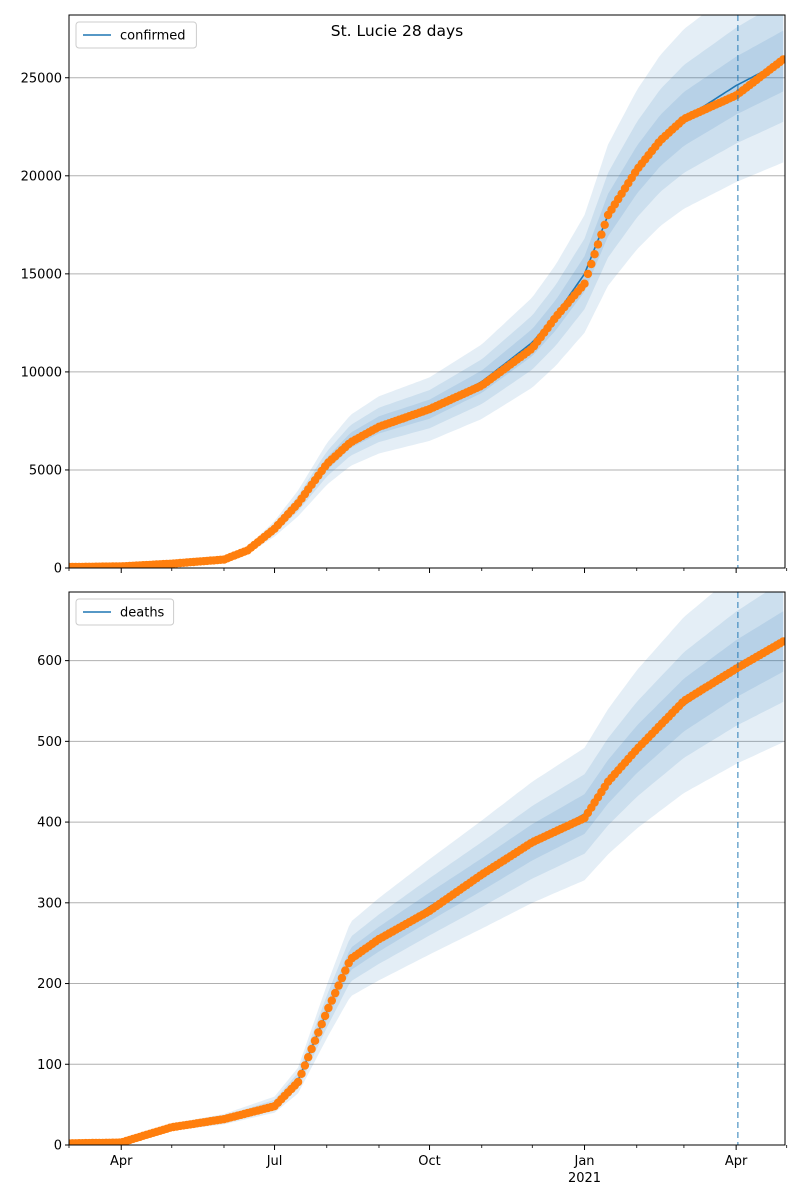 The height and width of the screenshot is (1204, 800). I want to click on y-tick-label: 15000, so click(41, 274).